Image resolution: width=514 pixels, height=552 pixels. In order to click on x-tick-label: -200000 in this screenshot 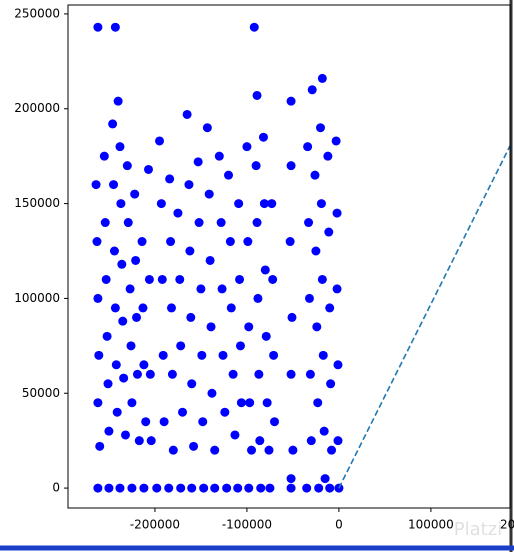, I will do `click(155, 525)`.